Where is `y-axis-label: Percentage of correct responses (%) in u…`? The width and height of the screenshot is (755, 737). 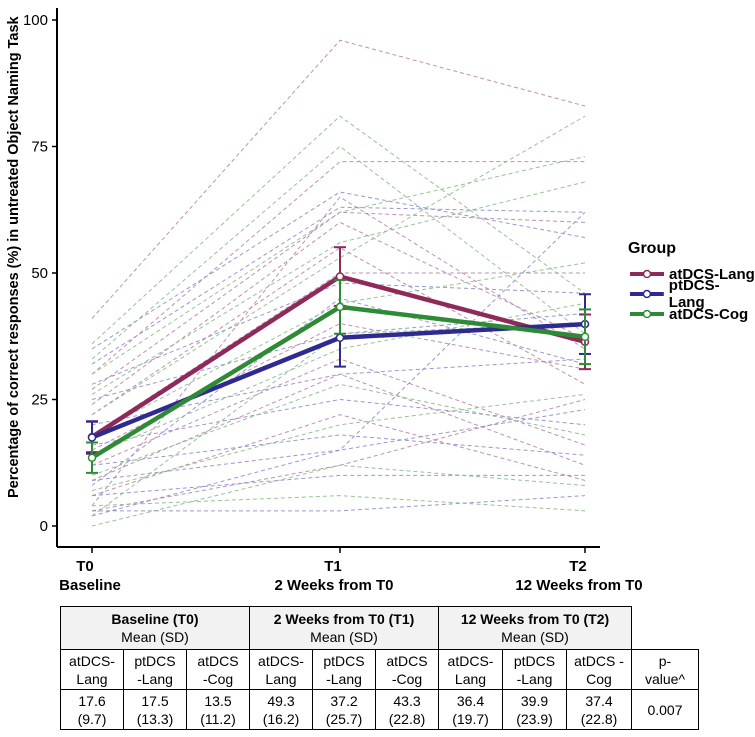 y-axis-label: Percentage of correct responses (%) in u… is located at coordinates (14, 257).